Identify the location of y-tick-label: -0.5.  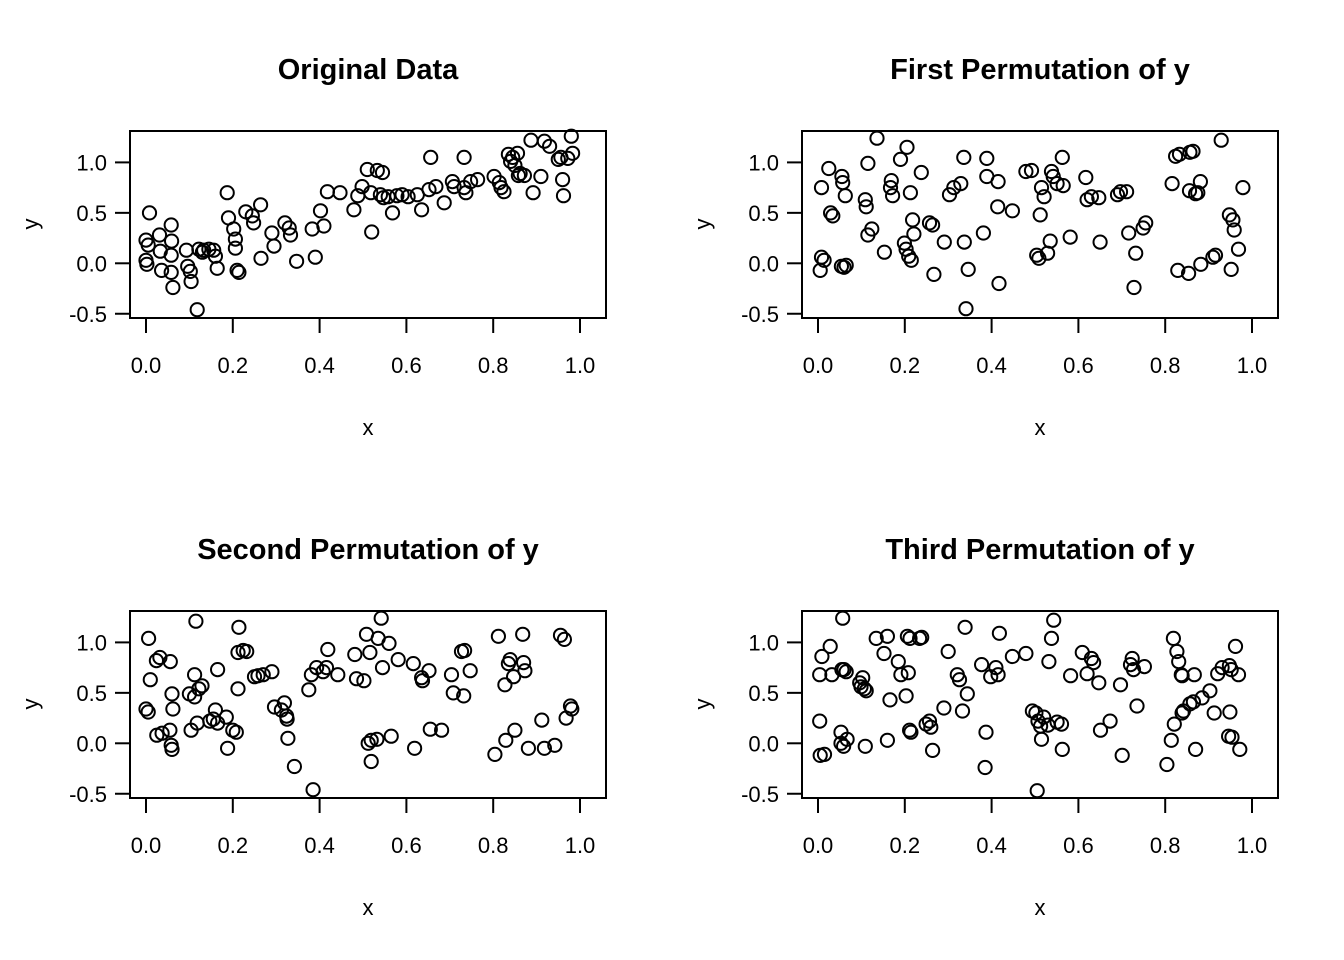
(760, 314).